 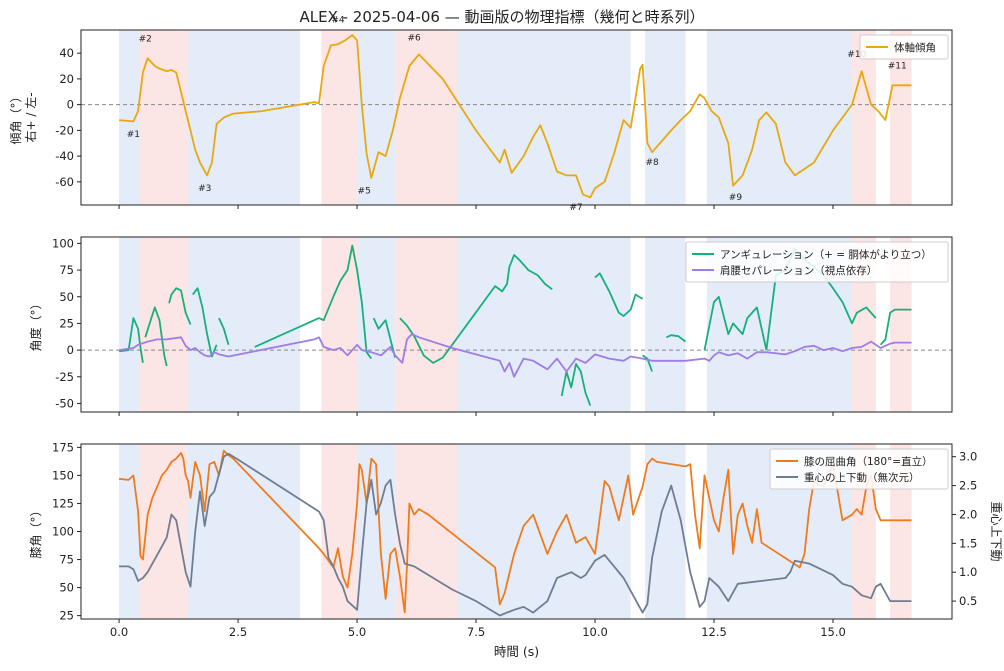 I want to click on y-axis-label-line: 膝角（°）, so click(x=36, y=531).